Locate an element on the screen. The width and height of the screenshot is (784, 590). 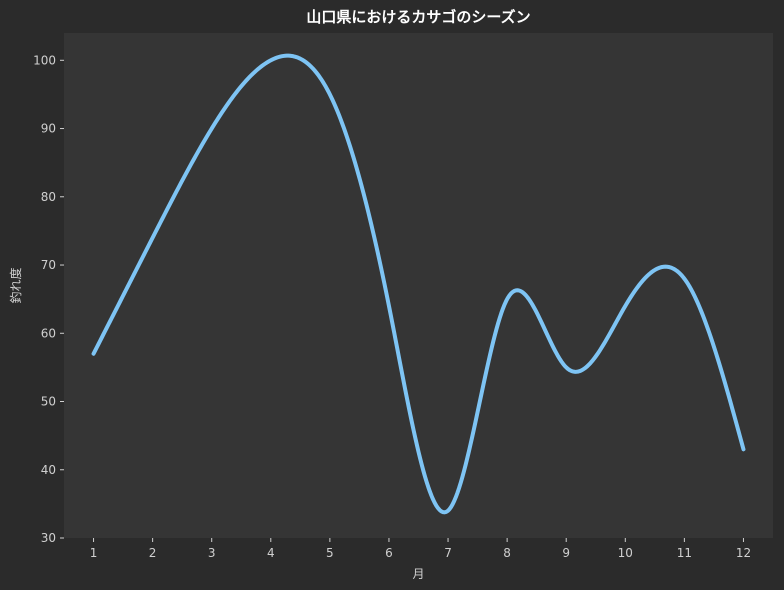
y-axis: 30 40 50 60 70 80 90 100 is located at coordinates (48, 299).